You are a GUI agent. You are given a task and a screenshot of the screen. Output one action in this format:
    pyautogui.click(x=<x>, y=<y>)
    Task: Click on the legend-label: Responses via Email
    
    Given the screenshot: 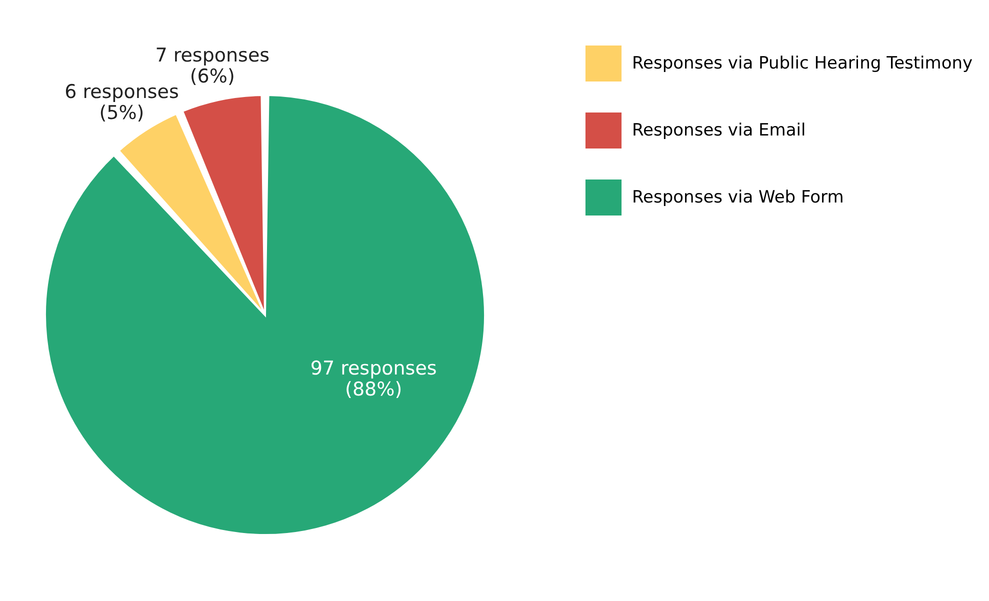 What is the action you would take?
    pyautogui.click(x=719, y=130)
    